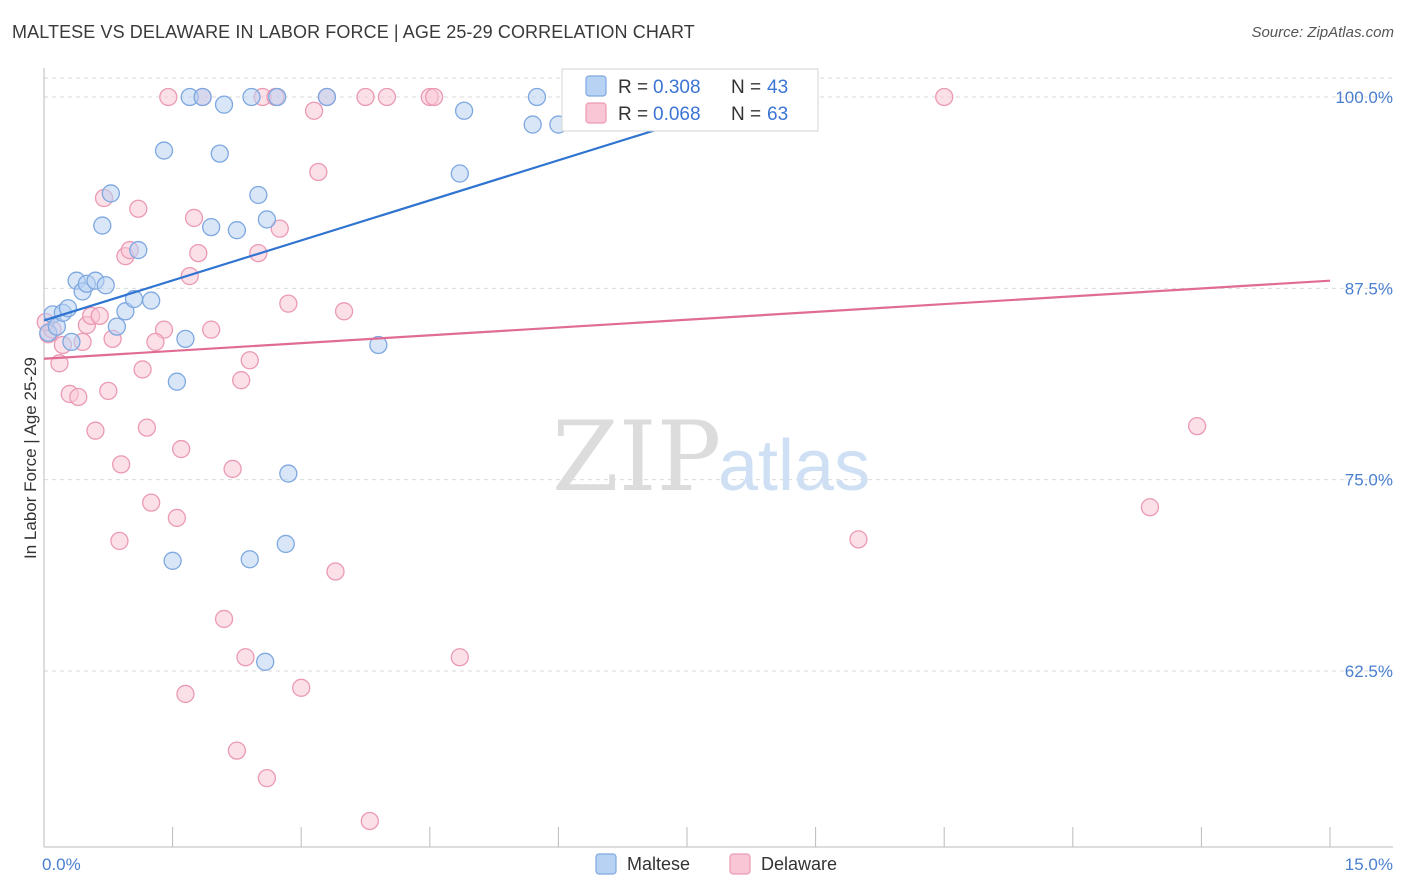 The image size is (1406, 892). I want to click on bottom-legend-swatch-delaware, so click(740, 864).